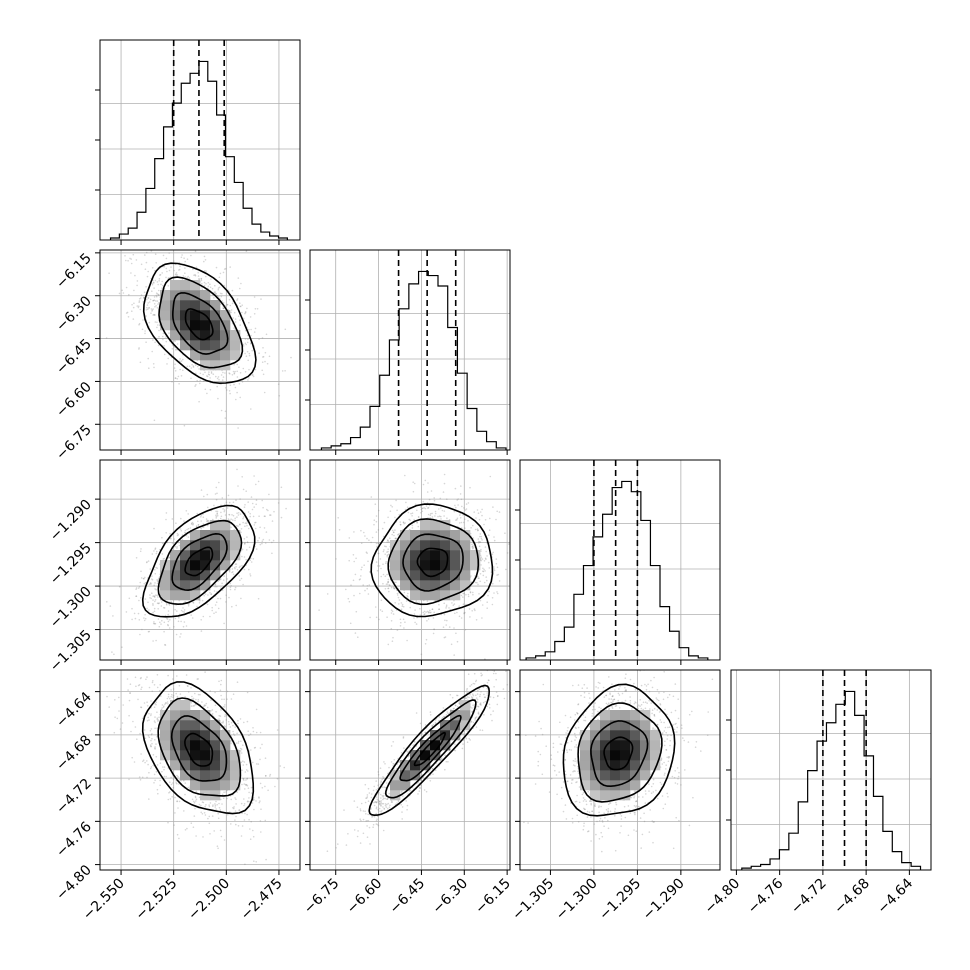 This screenshot has height=970, width=970. I want to click on axes-frame, so click(200, 560).